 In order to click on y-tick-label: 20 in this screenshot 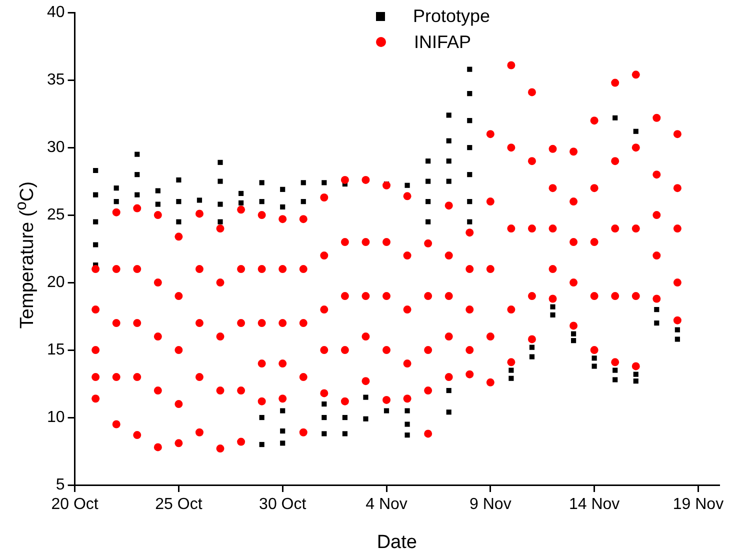, I will do `click(56, 282)`.